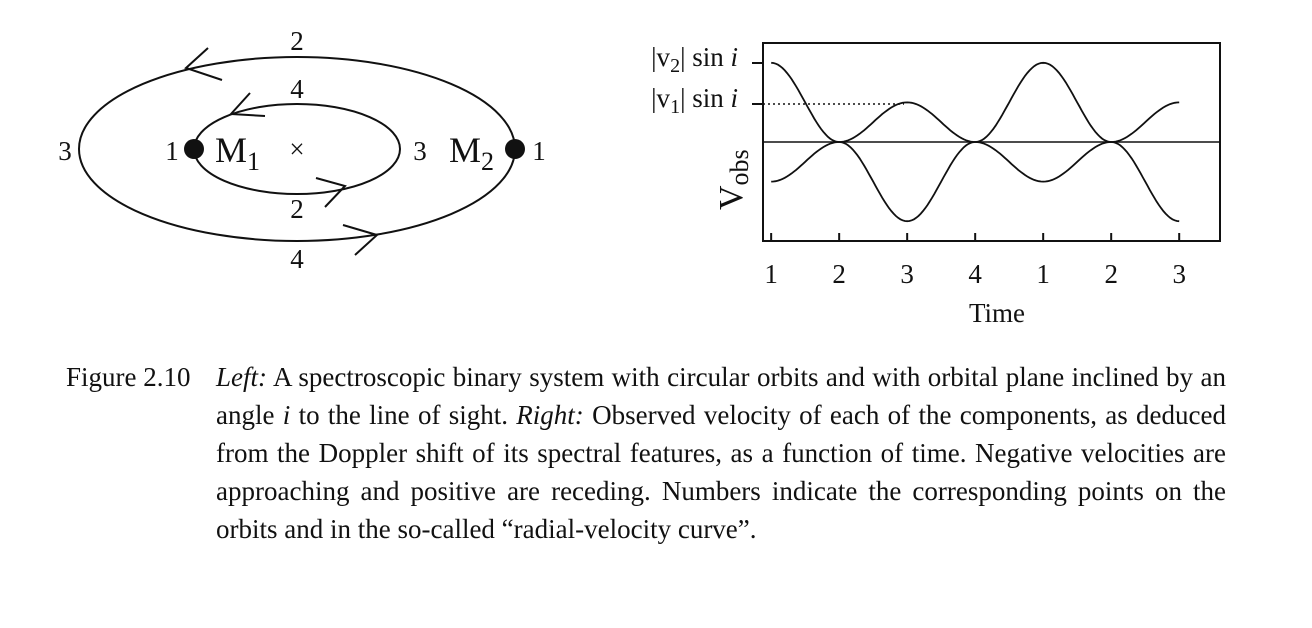 This screenshot has width=1312, height=628. I want to click on outer-bottom-arrow, so click(360, 240).